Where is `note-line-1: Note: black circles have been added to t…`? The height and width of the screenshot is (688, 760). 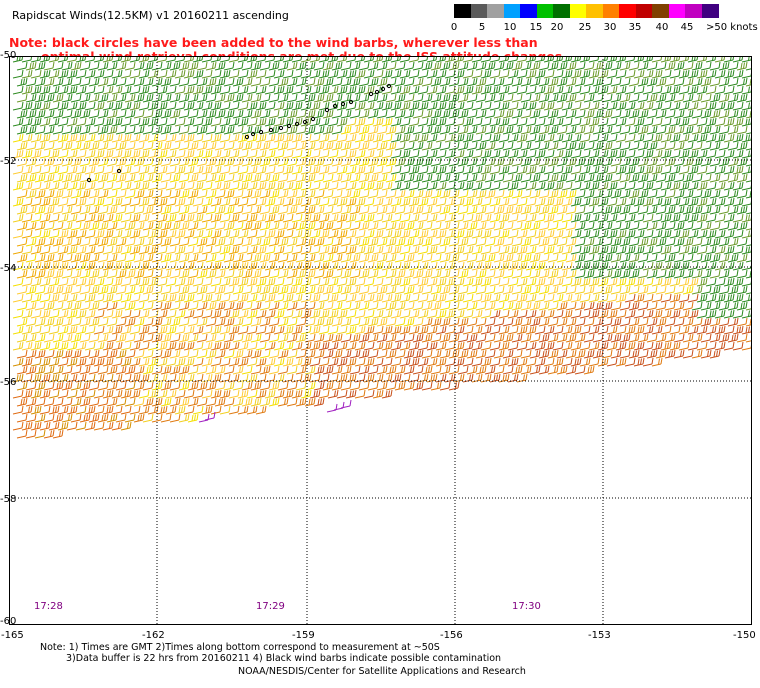 note-line-1: Note: black circles have been added to t… is located at coordinates (273, 42).